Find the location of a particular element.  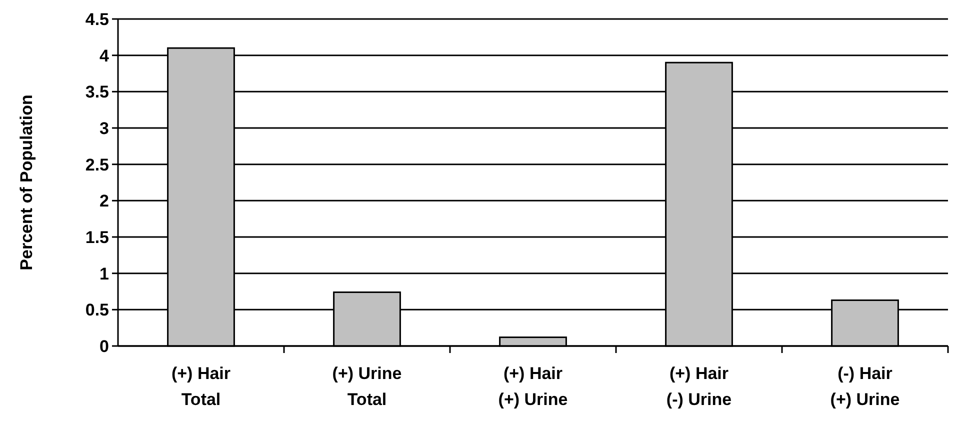

y-tick-label: 2.5 is located at coordinates (97, 164).